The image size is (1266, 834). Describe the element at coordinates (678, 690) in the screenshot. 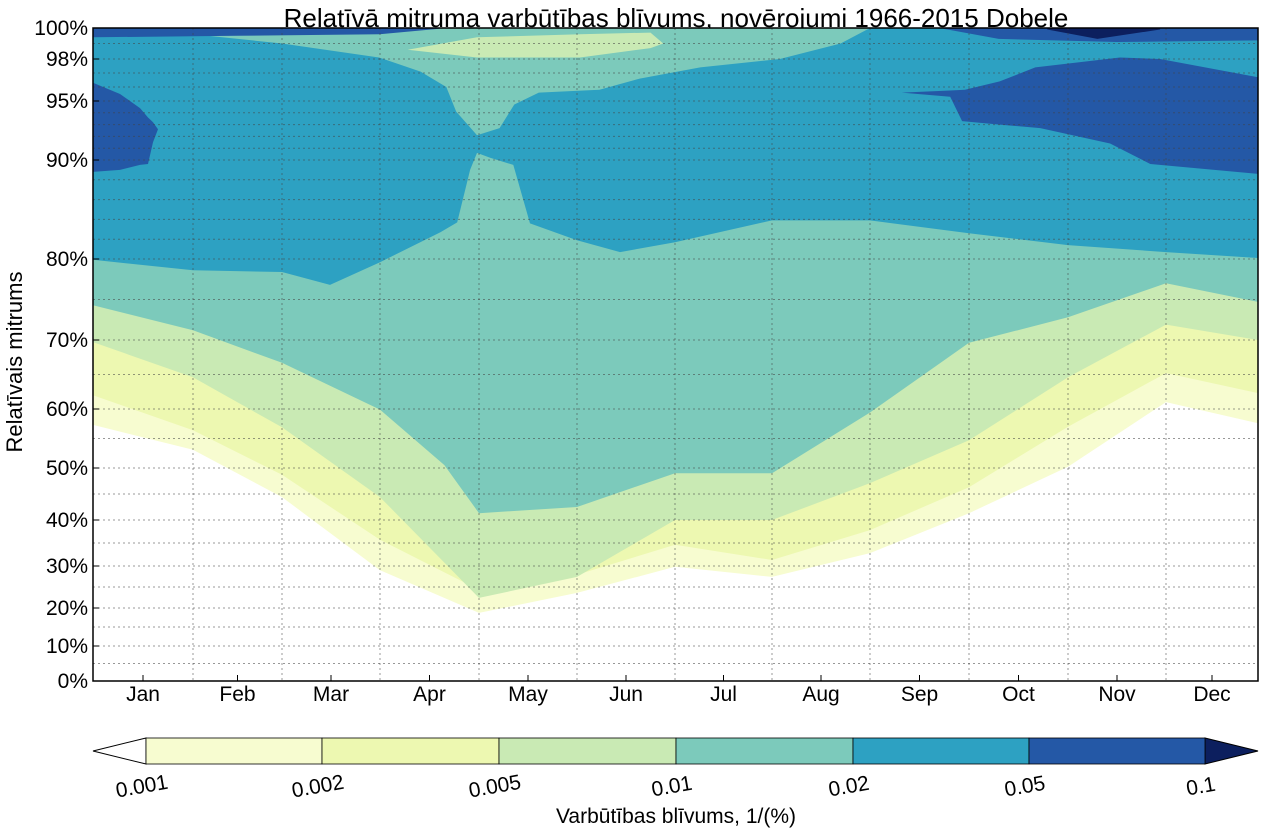

I see `x-axis: Jan Feb Mar Apr May Jun Jul Aug Sep Oct Nov Dec` at that location.